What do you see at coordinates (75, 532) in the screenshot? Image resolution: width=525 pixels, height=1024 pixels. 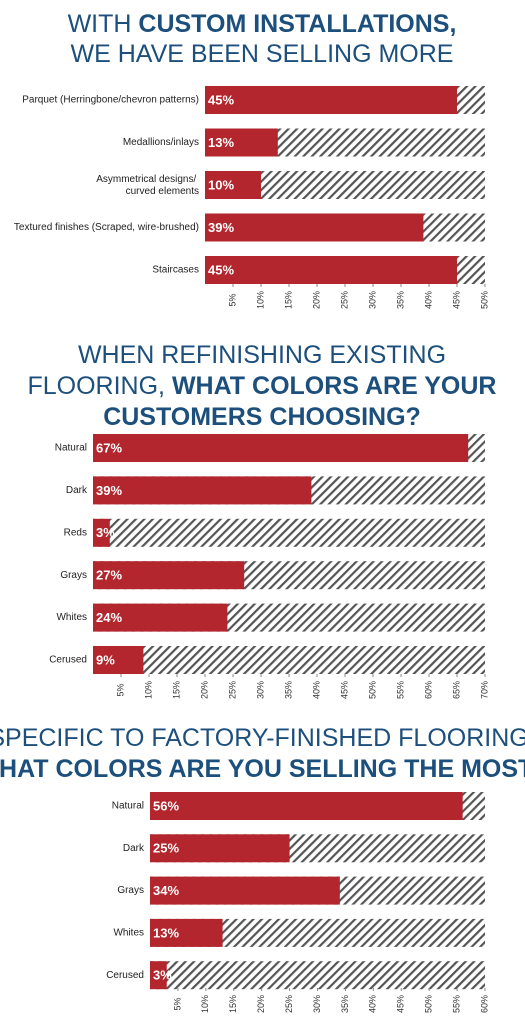 I see `category-label: Reds` at bounding box center [75, 532].